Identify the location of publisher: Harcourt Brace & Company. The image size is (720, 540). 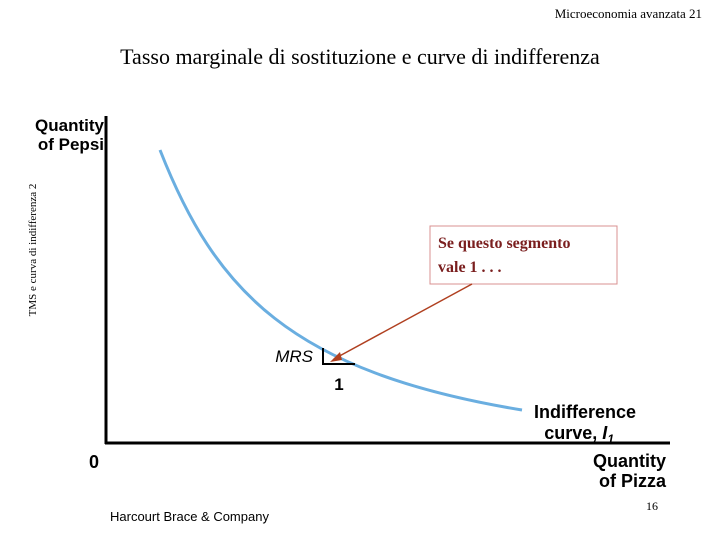
(189, 516).